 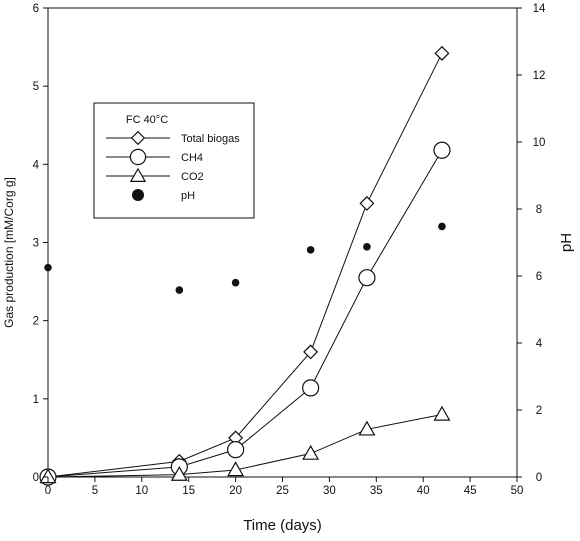 I want to click on x-tick-label: 30, so click(x=329, y=491).